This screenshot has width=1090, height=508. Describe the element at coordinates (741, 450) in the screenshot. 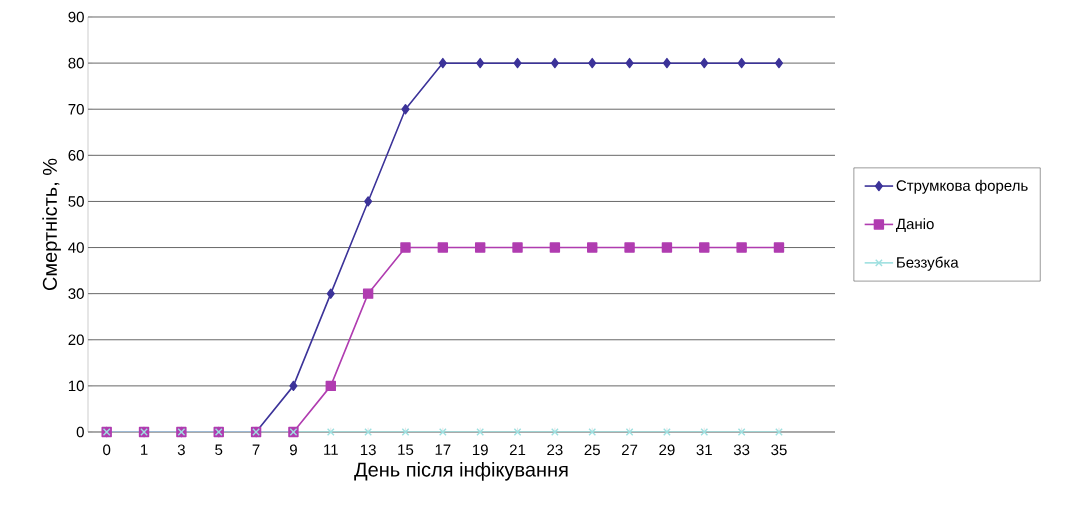

I see `x-tick-label: 33` at that location.